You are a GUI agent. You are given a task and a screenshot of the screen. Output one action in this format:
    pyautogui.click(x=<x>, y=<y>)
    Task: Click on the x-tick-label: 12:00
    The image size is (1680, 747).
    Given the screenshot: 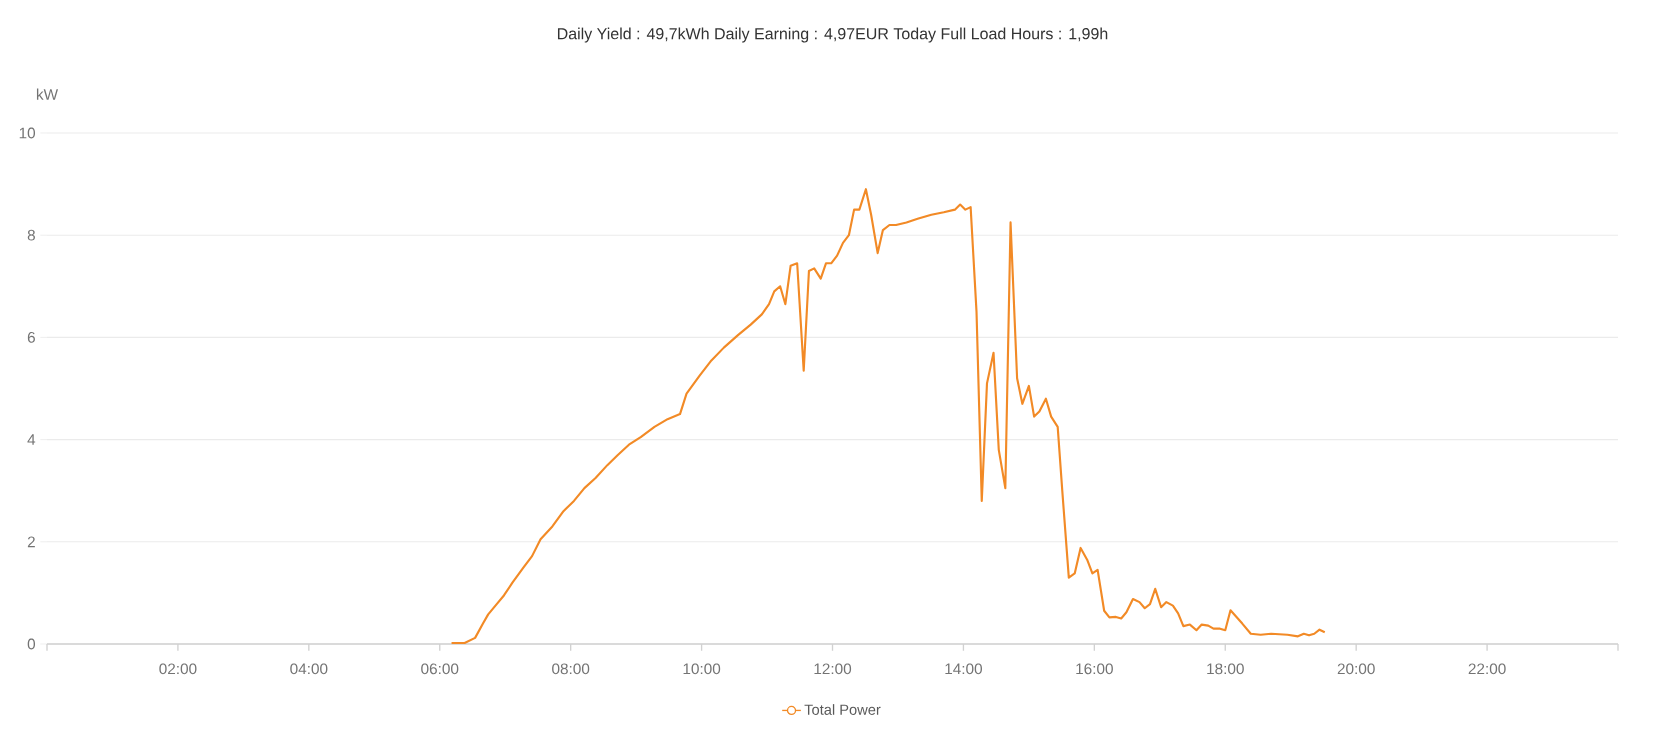 What is the action you would take?
    pyautogui.click(x=833, y=669)
    